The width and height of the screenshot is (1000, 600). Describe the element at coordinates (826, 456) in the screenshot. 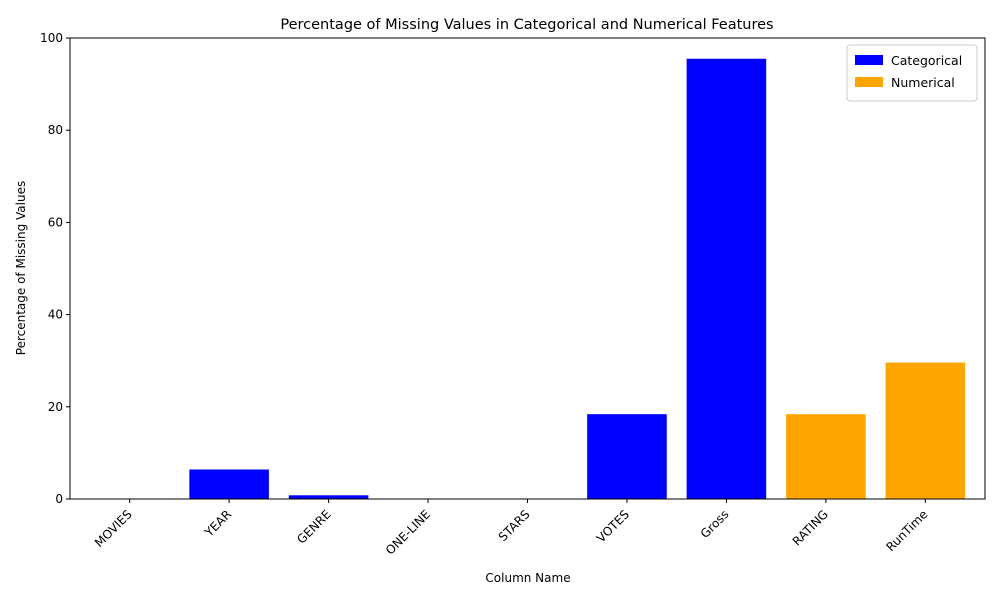

I see `bar-numerical-rating` at that location.